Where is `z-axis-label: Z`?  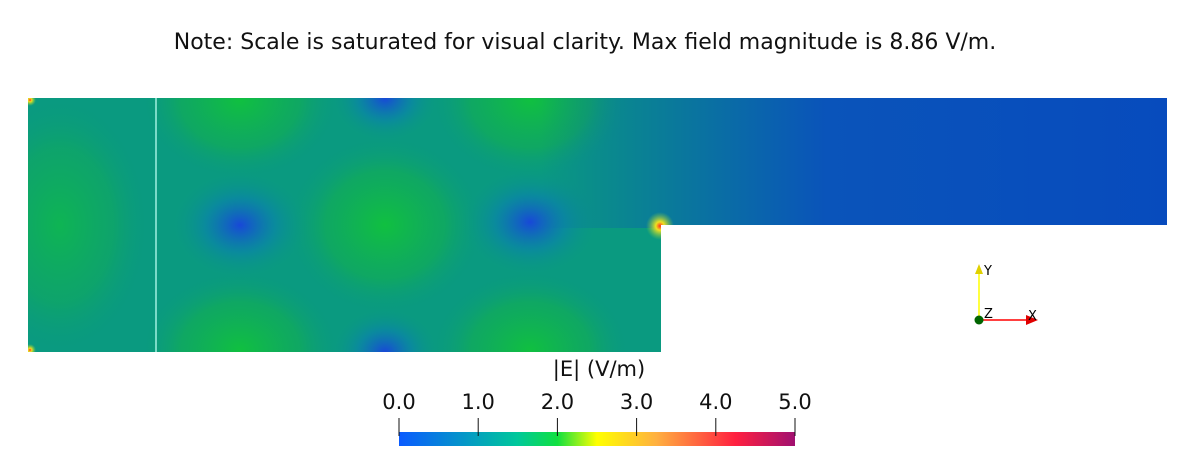 z-axis-label: Z is located at coordinates (988, 314).